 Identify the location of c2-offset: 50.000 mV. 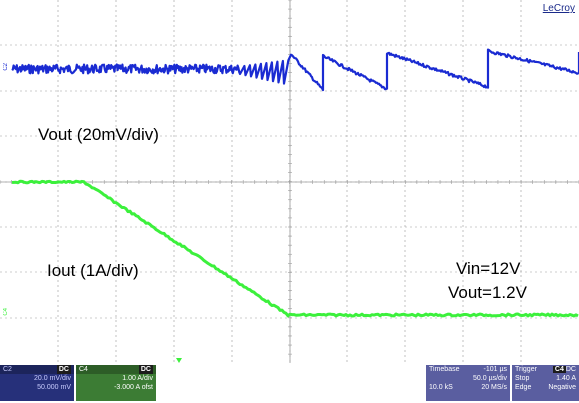
(54, 387).